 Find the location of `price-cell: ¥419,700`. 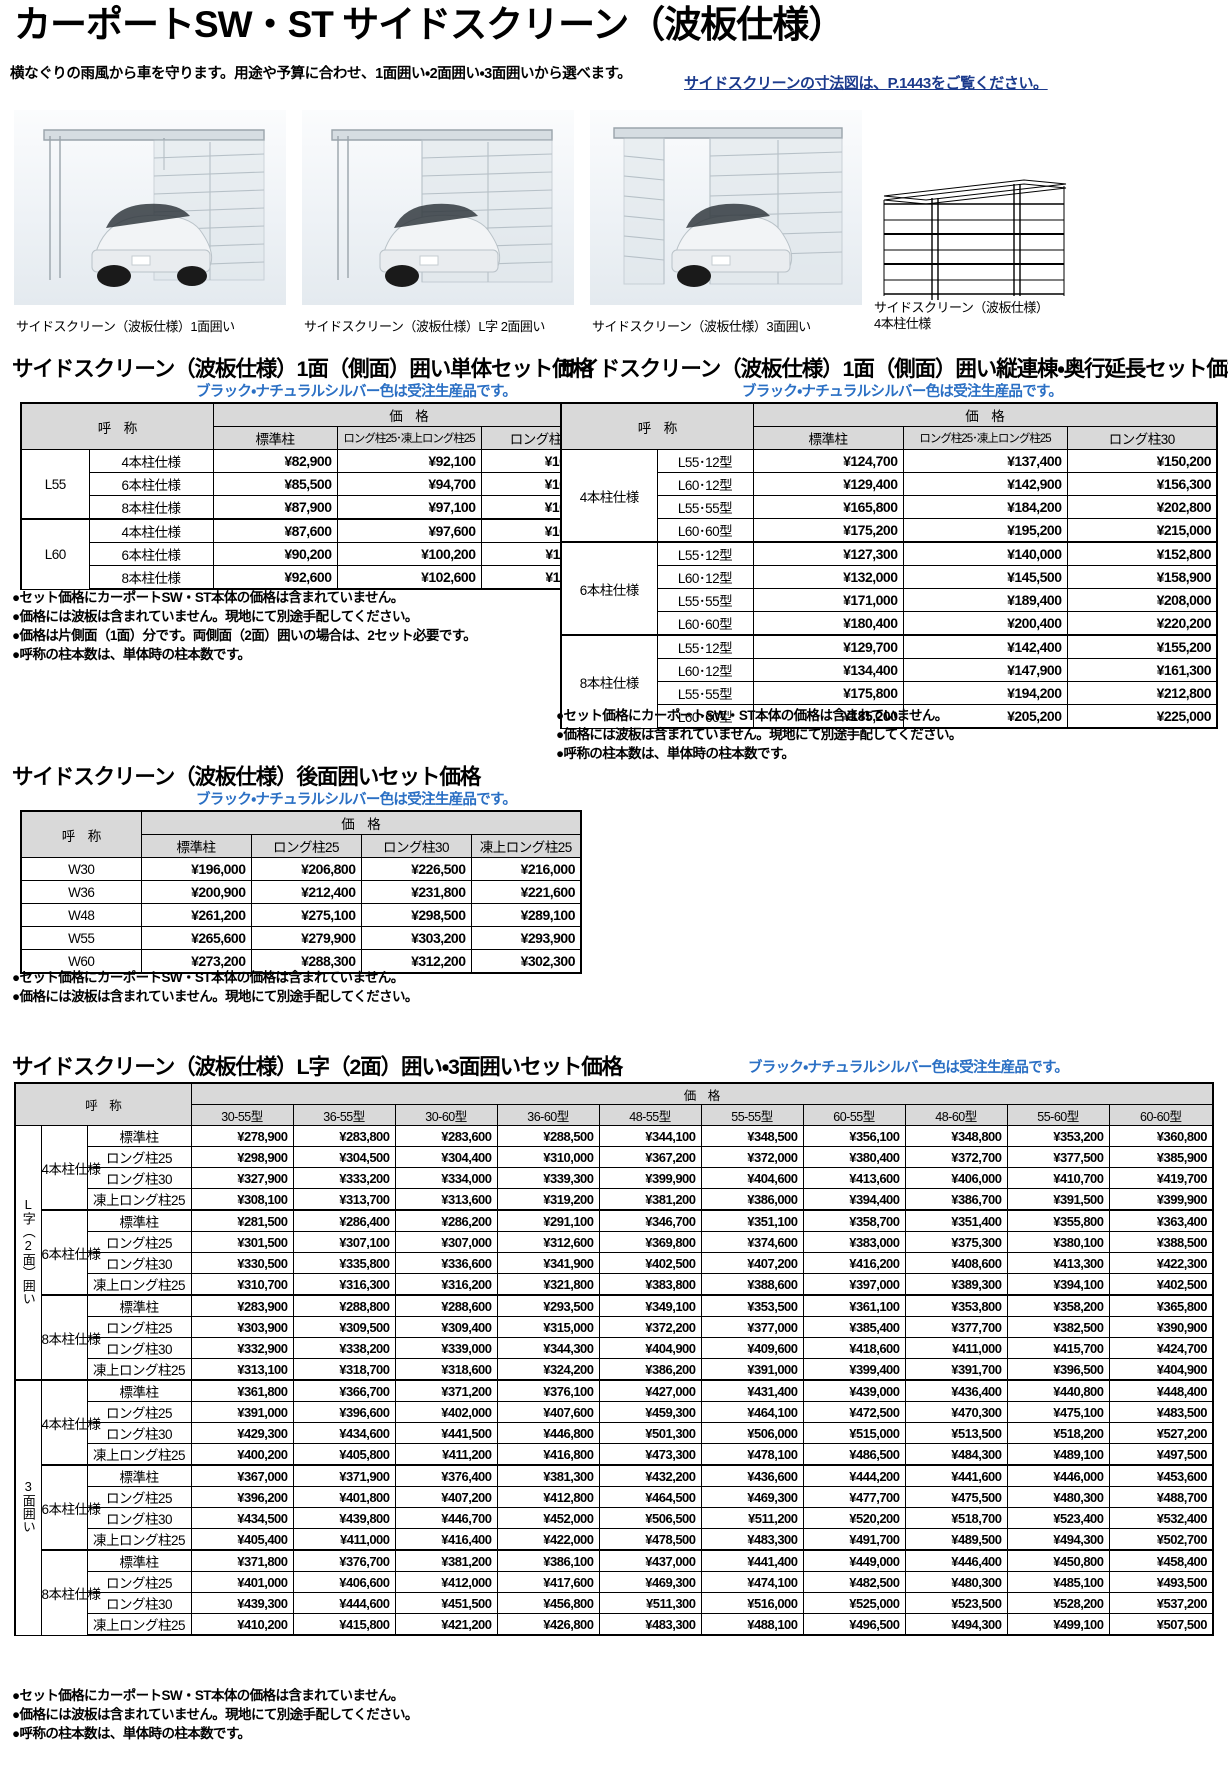

price-cell: ¥419,700 is located at coordinates (1161, 1178).